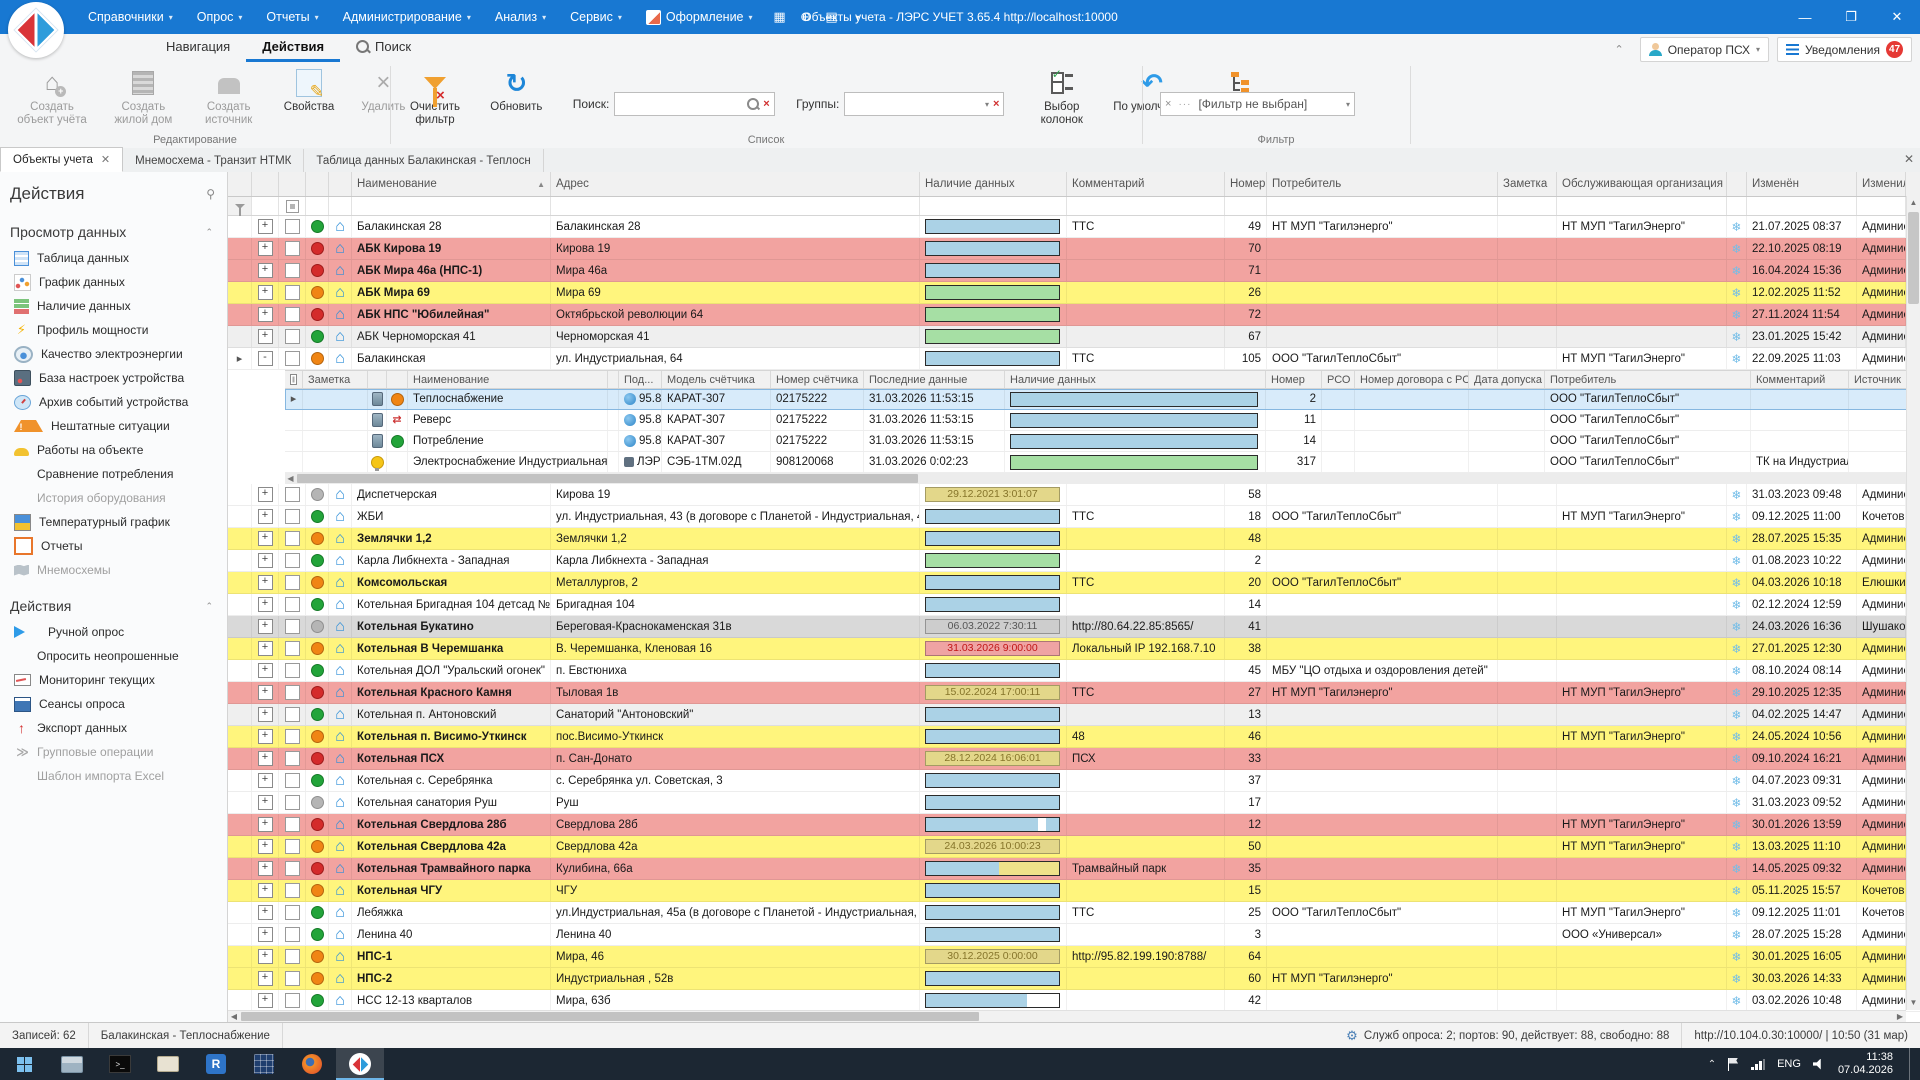 This screenshot has width=1920, height=1080. Describe the element at coordinates (383, 46) in the screenshot. I see `tab-Поиск: Поиск` at that location.